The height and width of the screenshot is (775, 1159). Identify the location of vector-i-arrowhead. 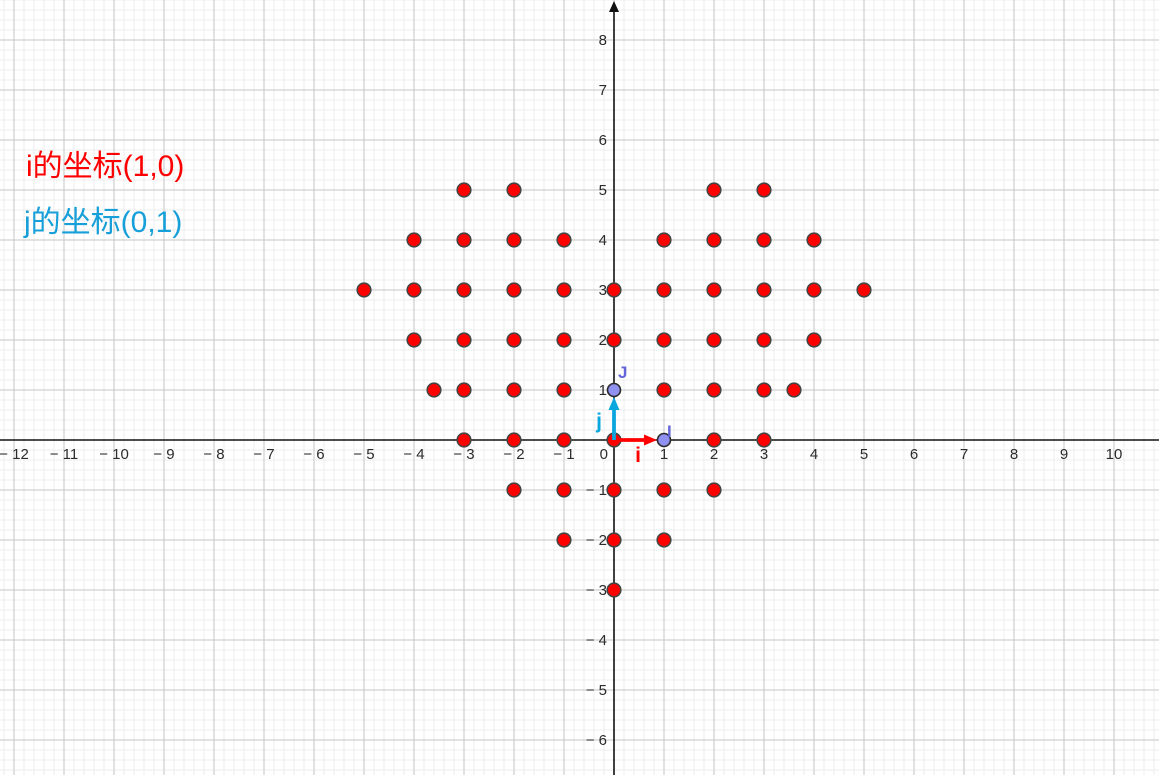
(650, 440).